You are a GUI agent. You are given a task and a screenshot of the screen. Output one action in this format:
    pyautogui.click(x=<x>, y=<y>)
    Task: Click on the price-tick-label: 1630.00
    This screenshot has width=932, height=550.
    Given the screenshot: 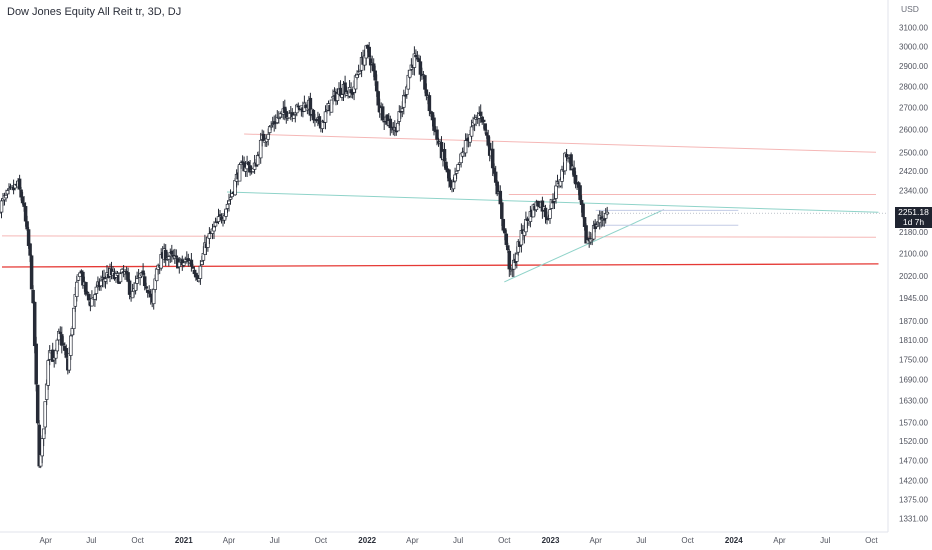 What is the action you would take?
    pyautogui.click(x=913, y=401)
    